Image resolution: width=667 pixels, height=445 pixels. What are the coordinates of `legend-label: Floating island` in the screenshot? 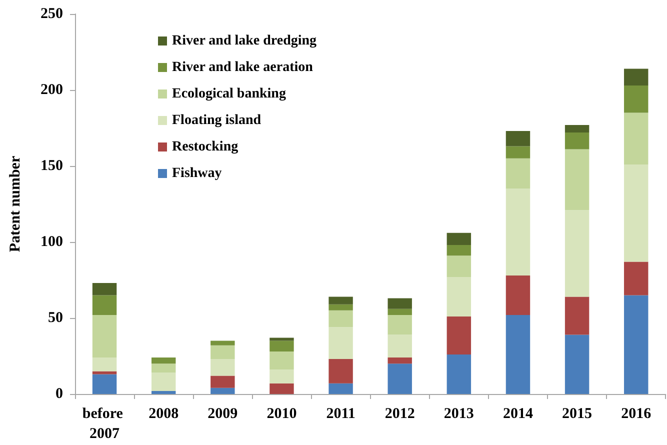 It's located at (217, 120).